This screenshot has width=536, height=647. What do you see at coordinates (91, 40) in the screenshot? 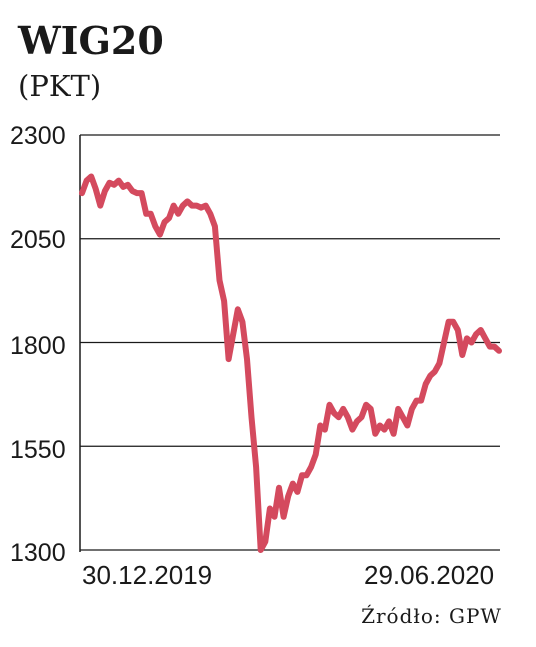
I see `chart-title: WIG20` at bounding box center [91, 40].